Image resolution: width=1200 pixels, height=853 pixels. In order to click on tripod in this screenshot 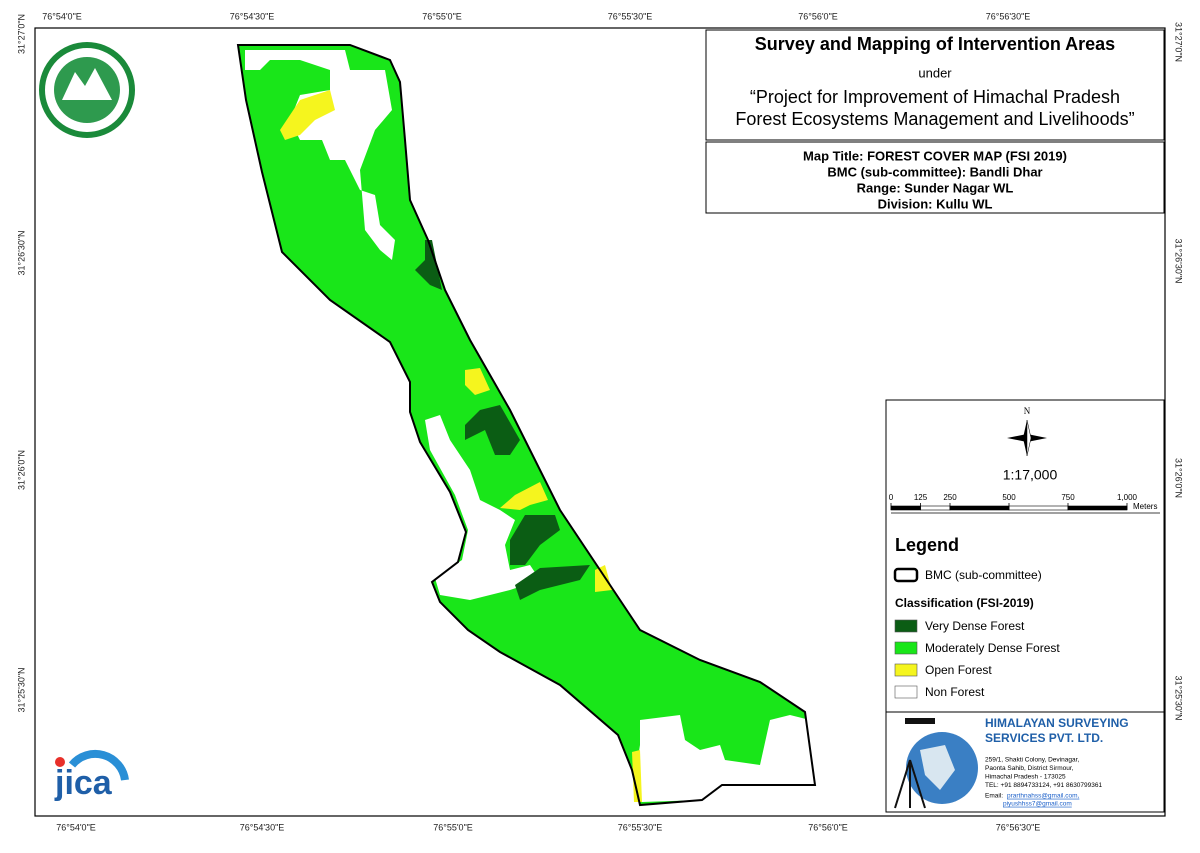, I will do `click(910, 784)`.